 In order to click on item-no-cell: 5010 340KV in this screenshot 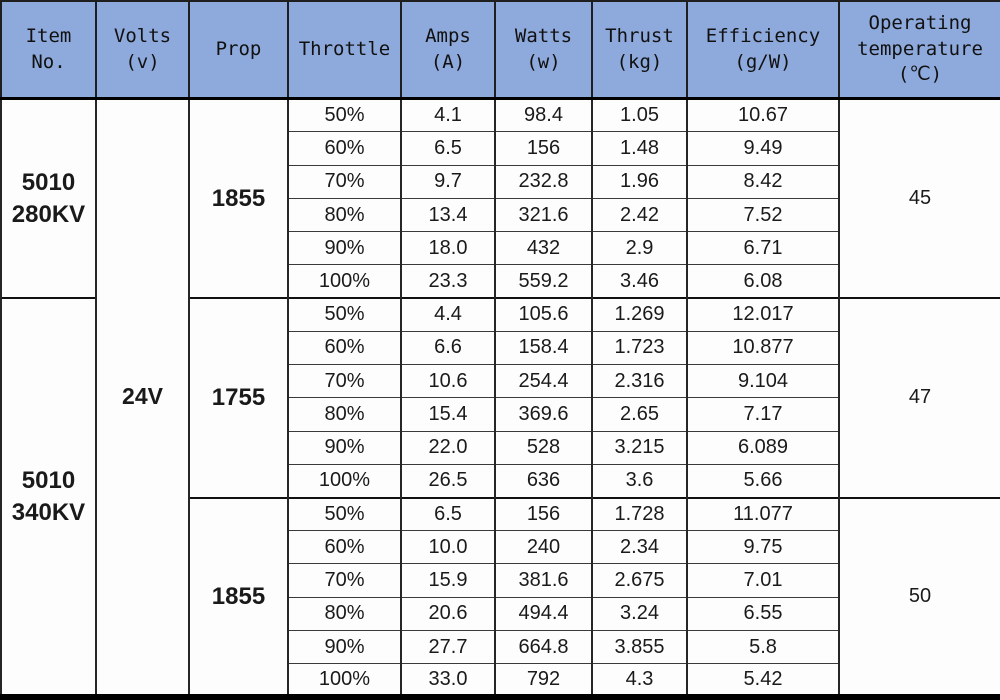, I will do `click(48, 497)`.